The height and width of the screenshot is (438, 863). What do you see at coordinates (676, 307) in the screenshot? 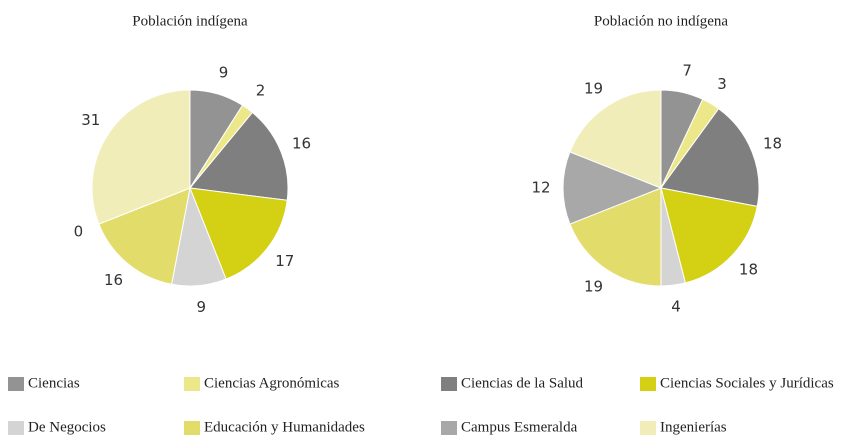
I see `data-label: 4` at bounding box center [676, 307].